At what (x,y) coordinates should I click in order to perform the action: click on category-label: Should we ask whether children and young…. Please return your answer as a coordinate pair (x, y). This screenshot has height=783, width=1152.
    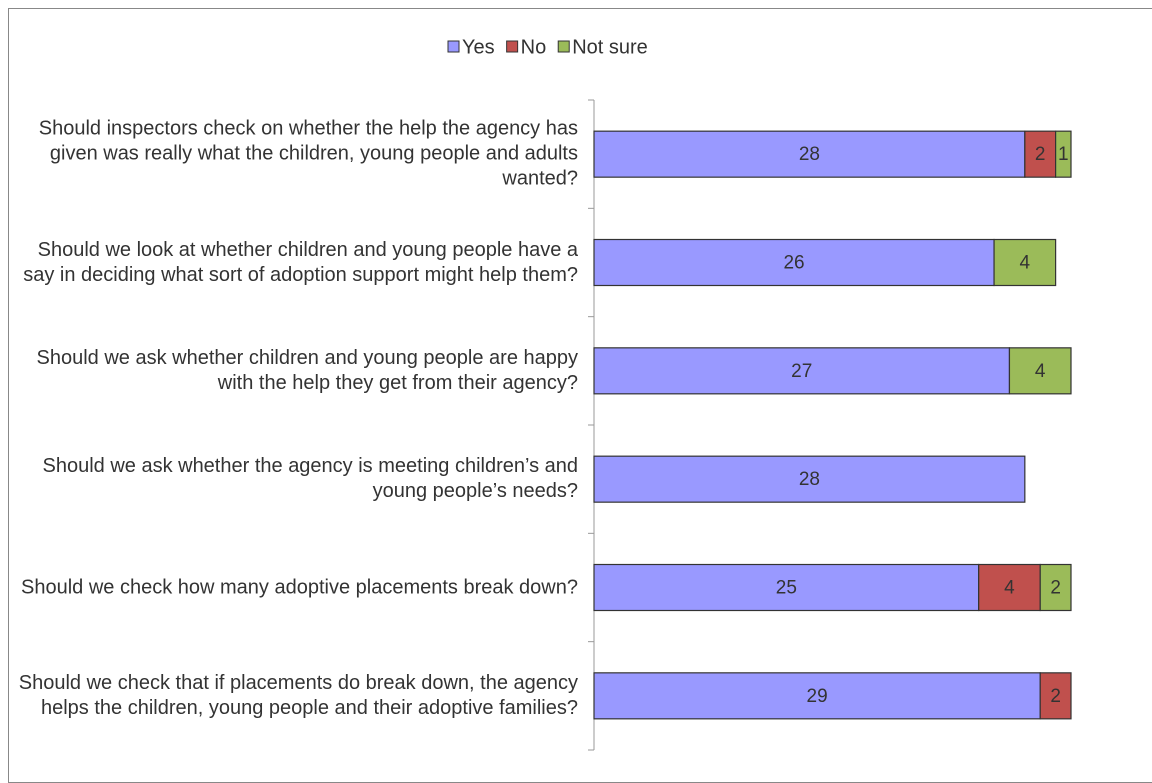
    Looking at the image, I should click on (307, 370).